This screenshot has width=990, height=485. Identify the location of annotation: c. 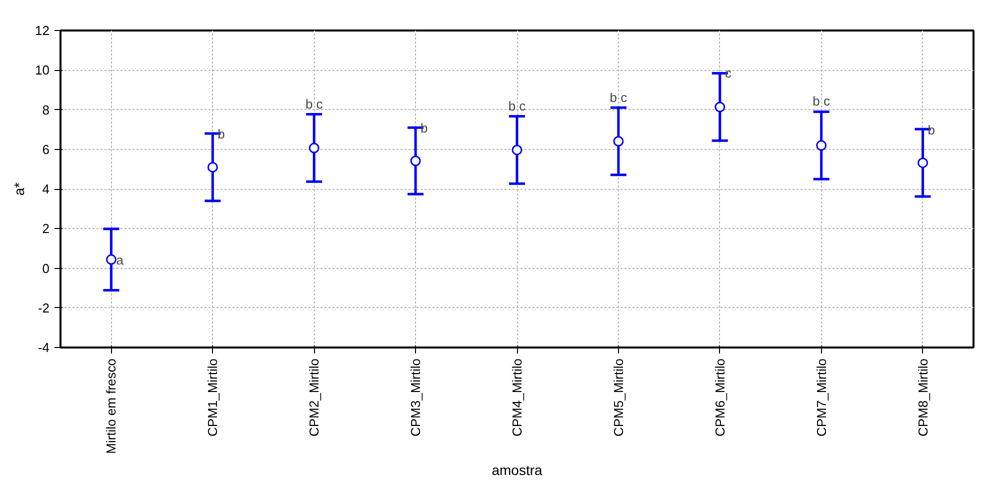
(728, 73).